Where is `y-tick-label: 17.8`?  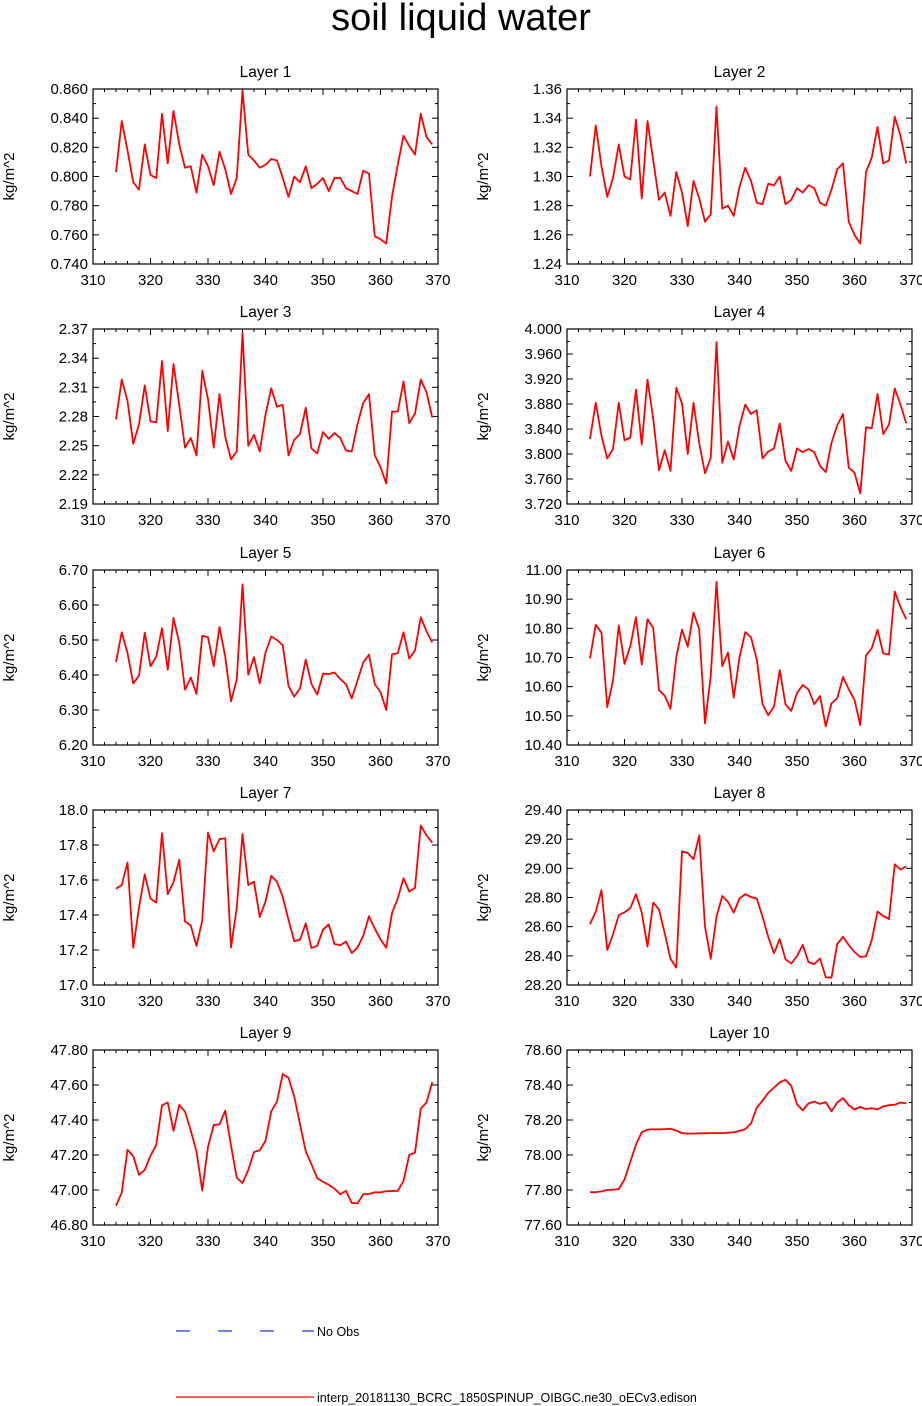 y-tick-label: 17.8 is located at coordinates (73, 845).